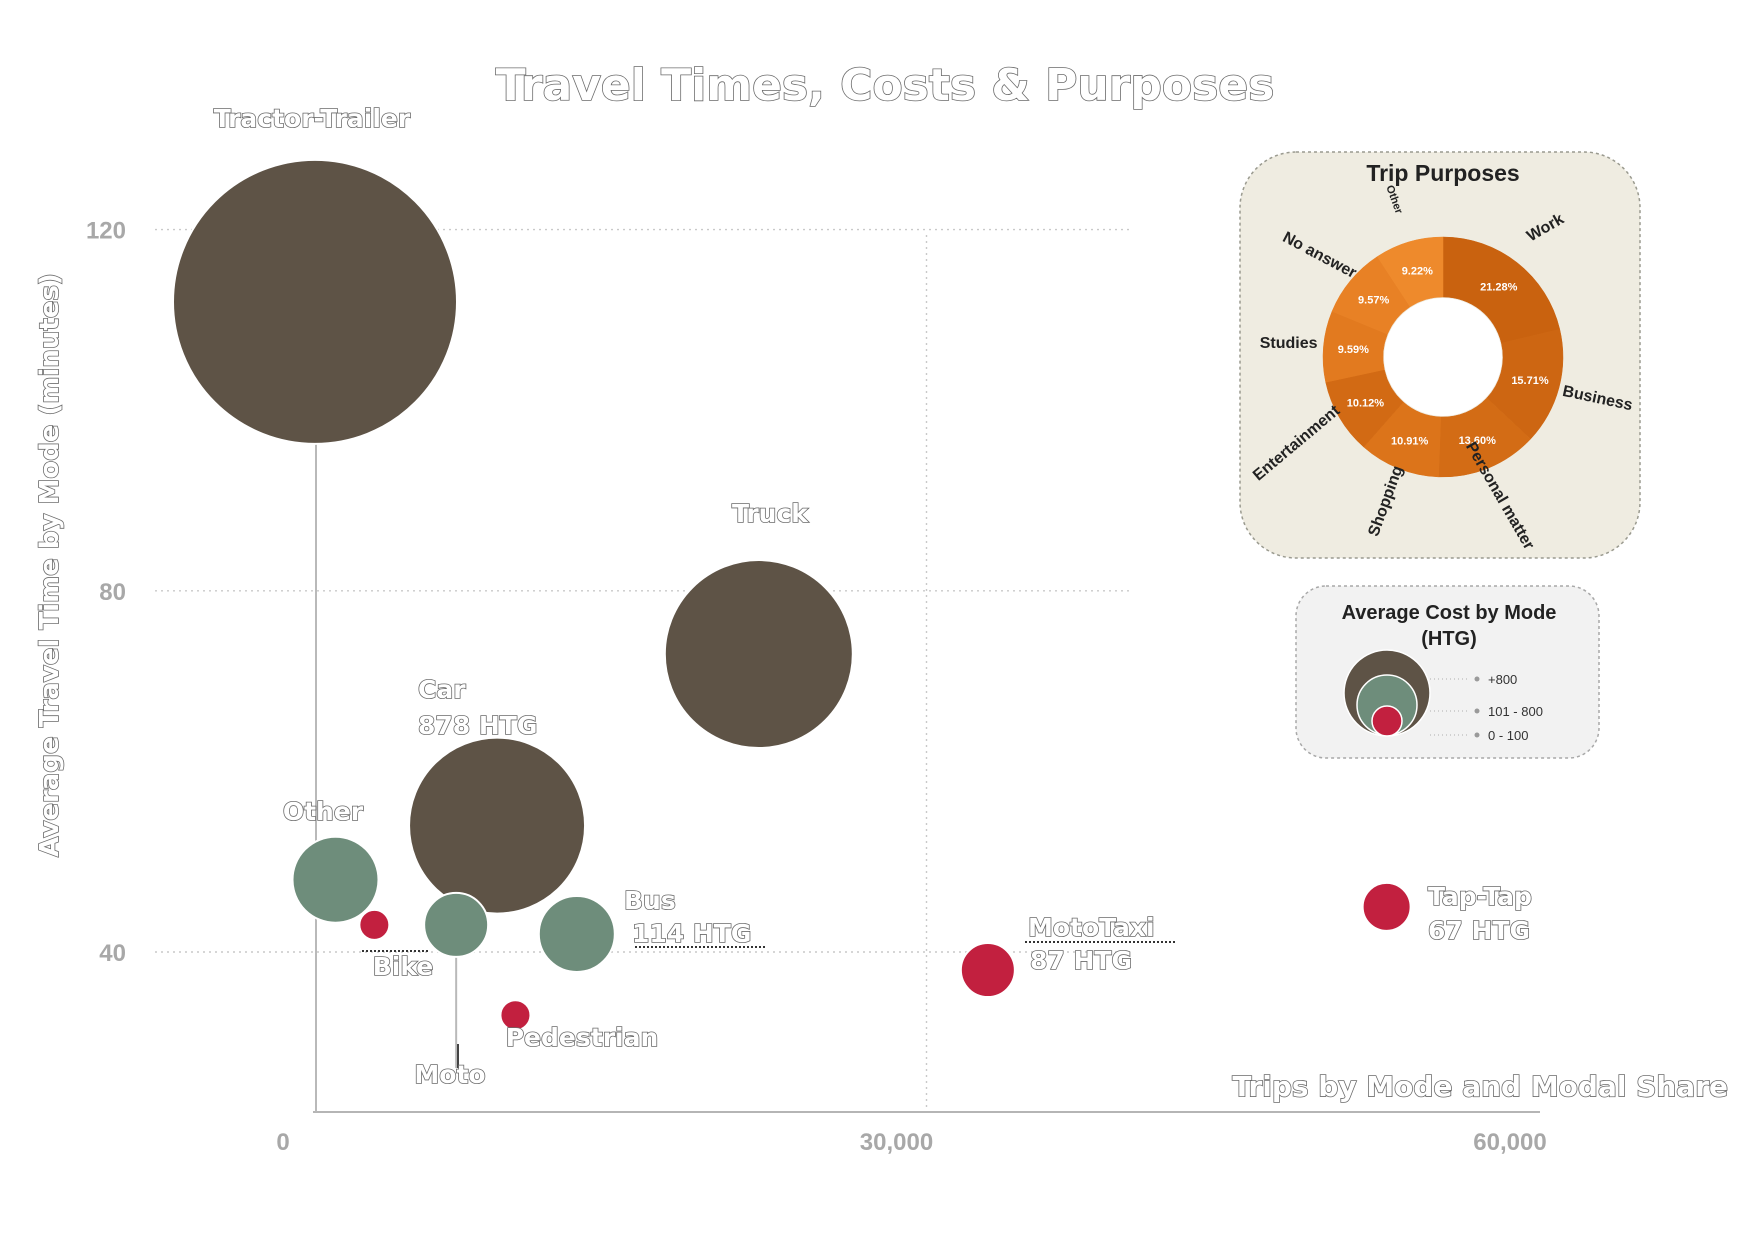 The image size is (1750, 1250). What do you see at coordinates (758, 654) in the screenshot?
I see `bubble-truck` at bounding box center [758, 654].